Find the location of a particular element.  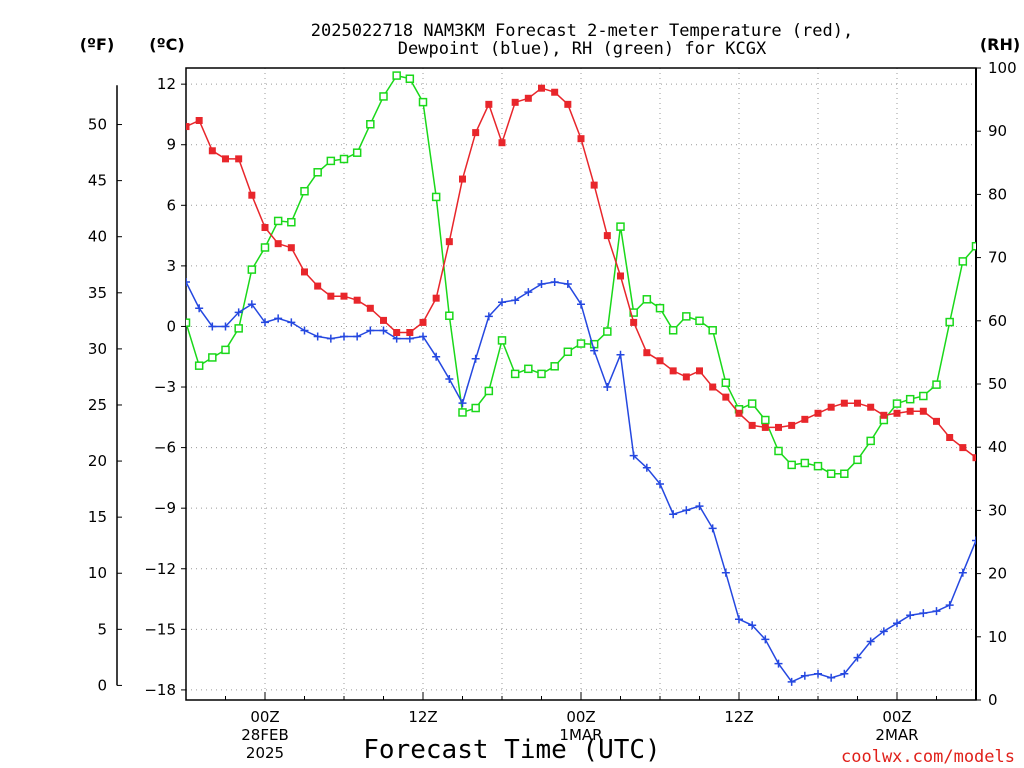

rh-tick-label: 50 is located at coordinates (997, 384).